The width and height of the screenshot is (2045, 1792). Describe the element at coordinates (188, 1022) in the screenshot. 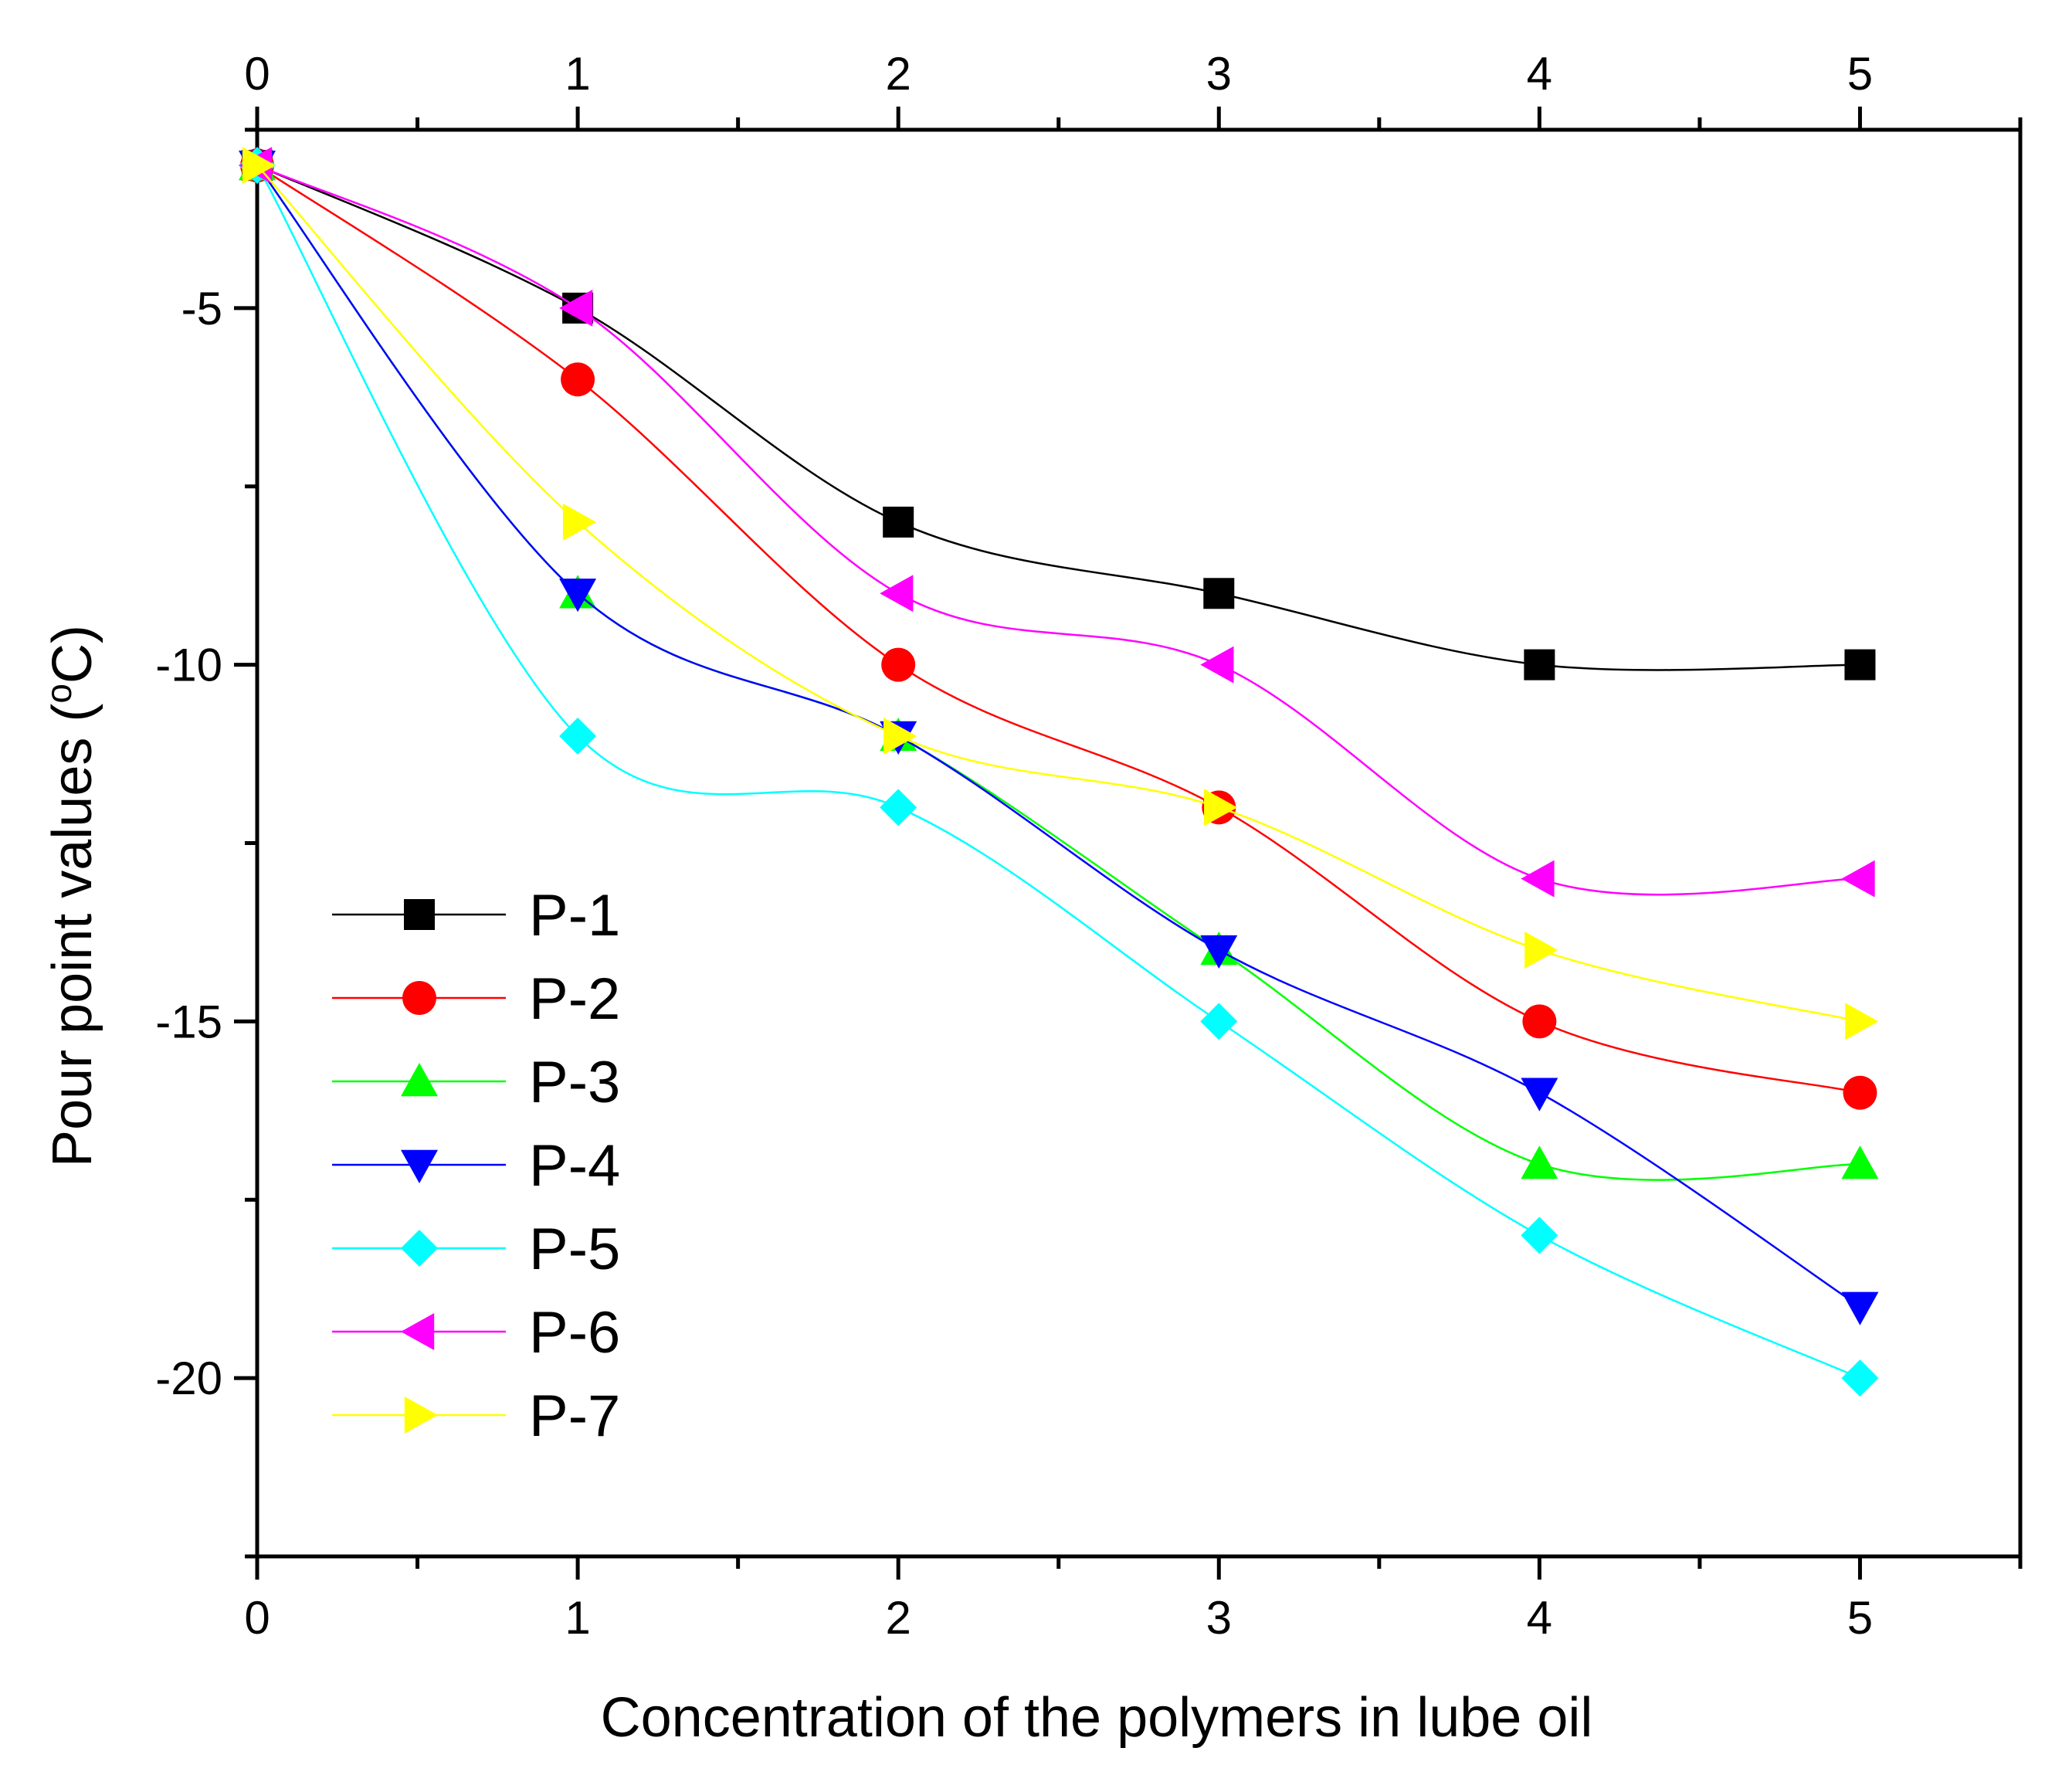

I see `y-tick-label: -15` at that location.